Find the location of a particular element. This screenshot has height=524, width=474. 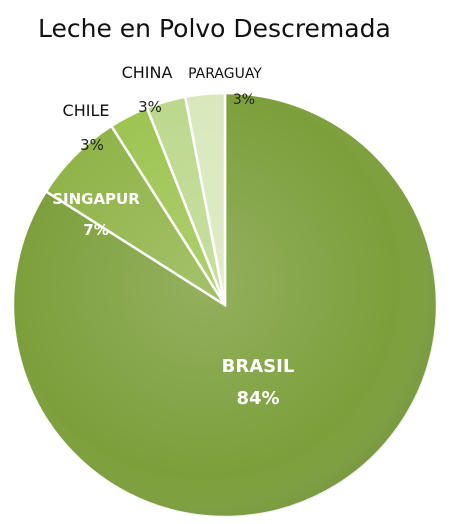

slice-value-singapur: 7% is located at coordinates (95, 230).